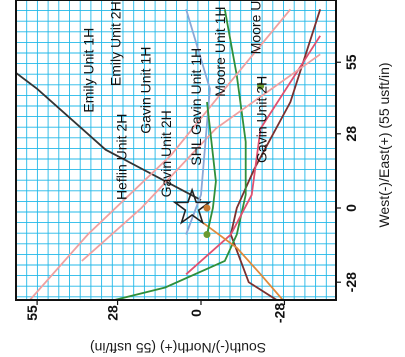 The image size is (405, 357). I want to click on x-tick-label-3: 55, so click(351, 62).